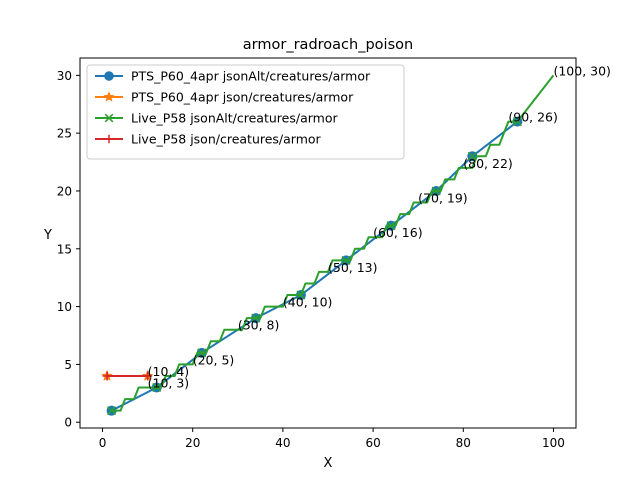  What do you see at coordinates (372, 443) in the screenshot?
I see `x-tick-label: 60` at bounding box center [372, 443].